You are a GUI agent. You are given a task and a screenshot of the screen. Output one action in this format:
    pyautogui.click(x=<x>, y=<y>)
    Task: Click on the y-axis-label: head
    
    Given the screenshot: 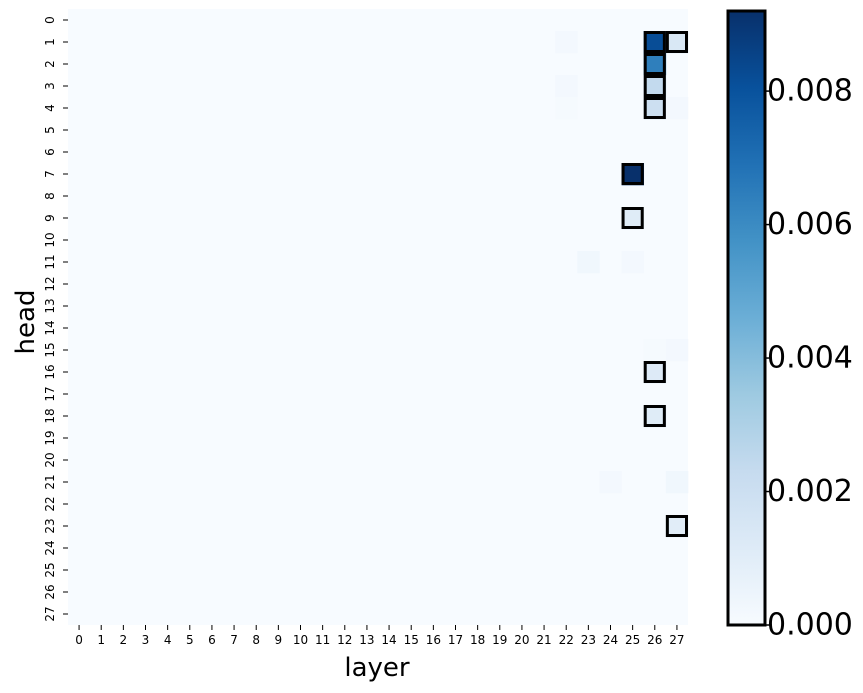 What is the action you would take?
    pyautogui.click(x=26, y=322)
    